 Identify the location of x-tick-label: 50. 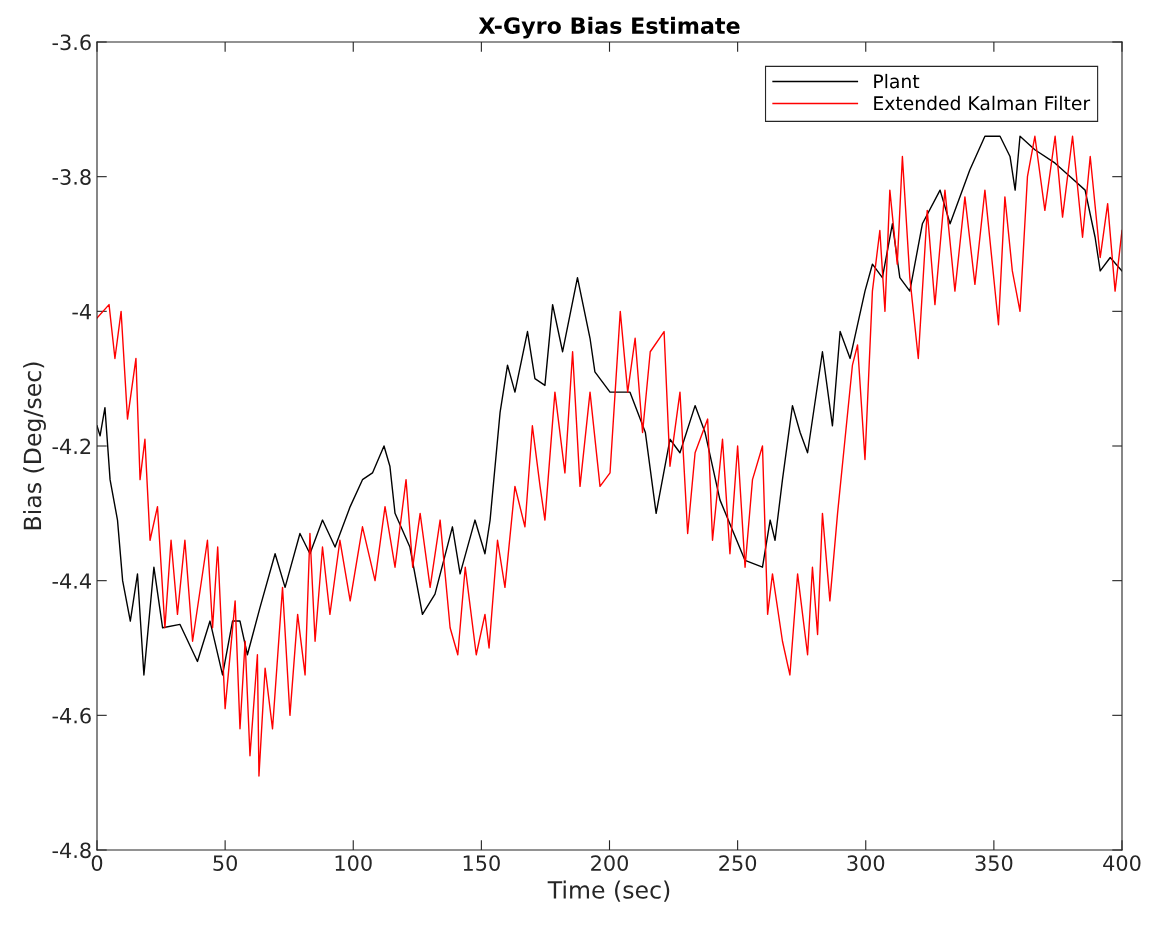
(225, 863).